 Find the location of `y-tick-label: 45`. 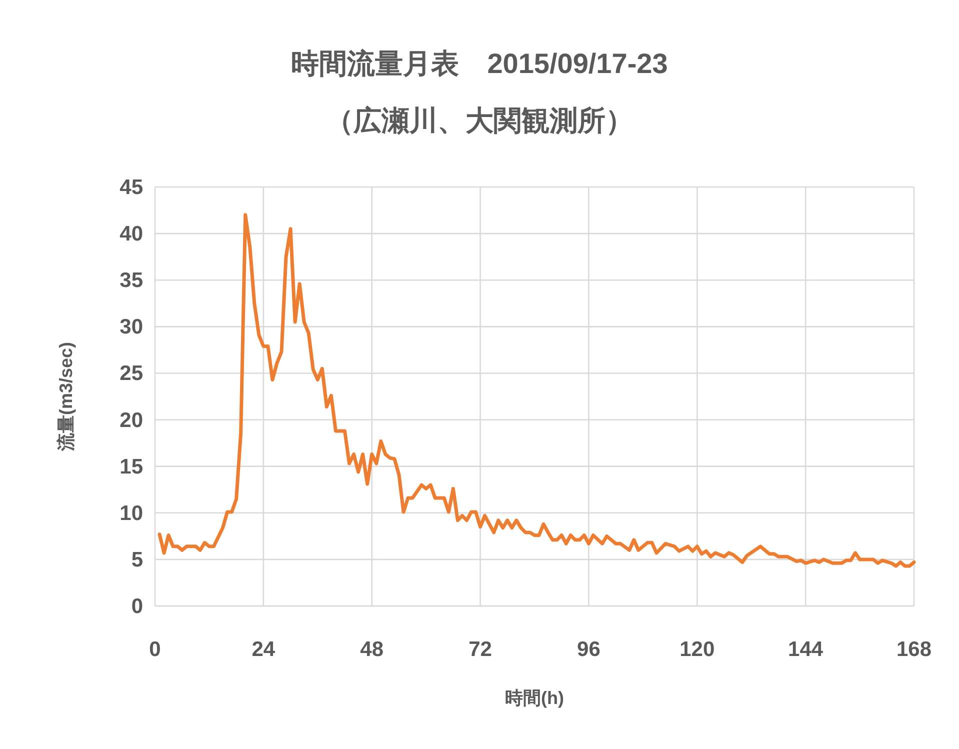

y-tick-label: 45 is located at coordinates (132, 187).